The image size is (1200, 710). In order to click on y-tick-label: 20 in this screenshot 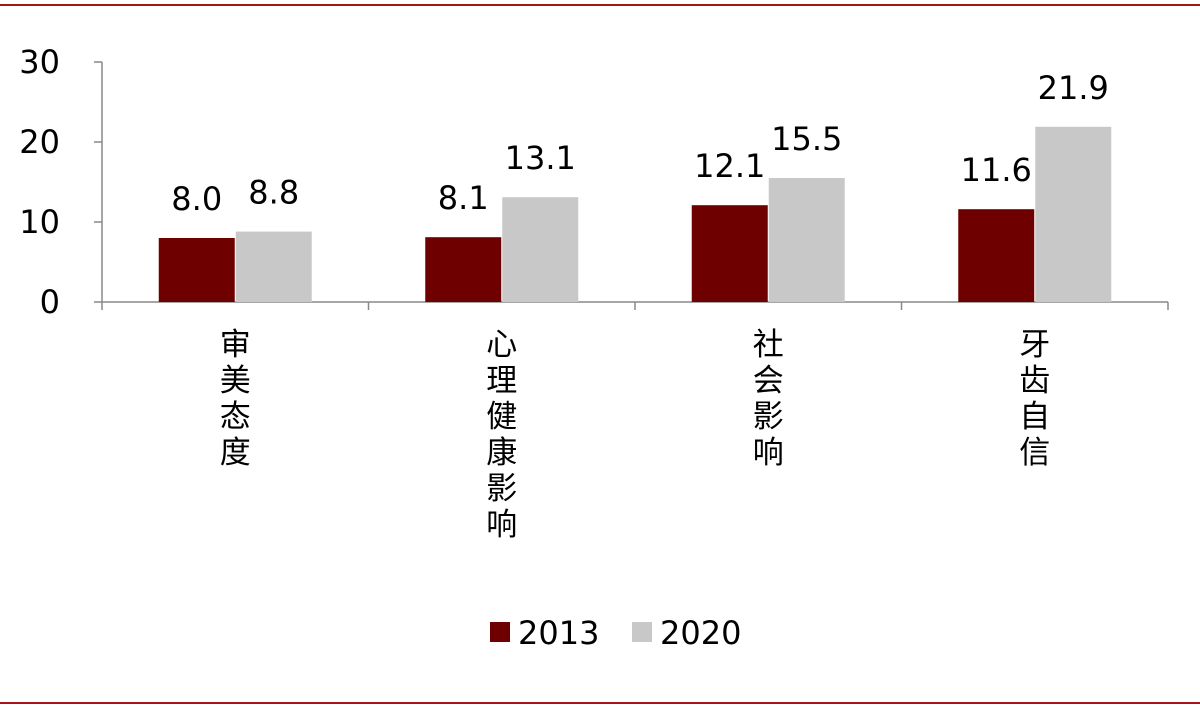, I will do `click(39, 142)`.